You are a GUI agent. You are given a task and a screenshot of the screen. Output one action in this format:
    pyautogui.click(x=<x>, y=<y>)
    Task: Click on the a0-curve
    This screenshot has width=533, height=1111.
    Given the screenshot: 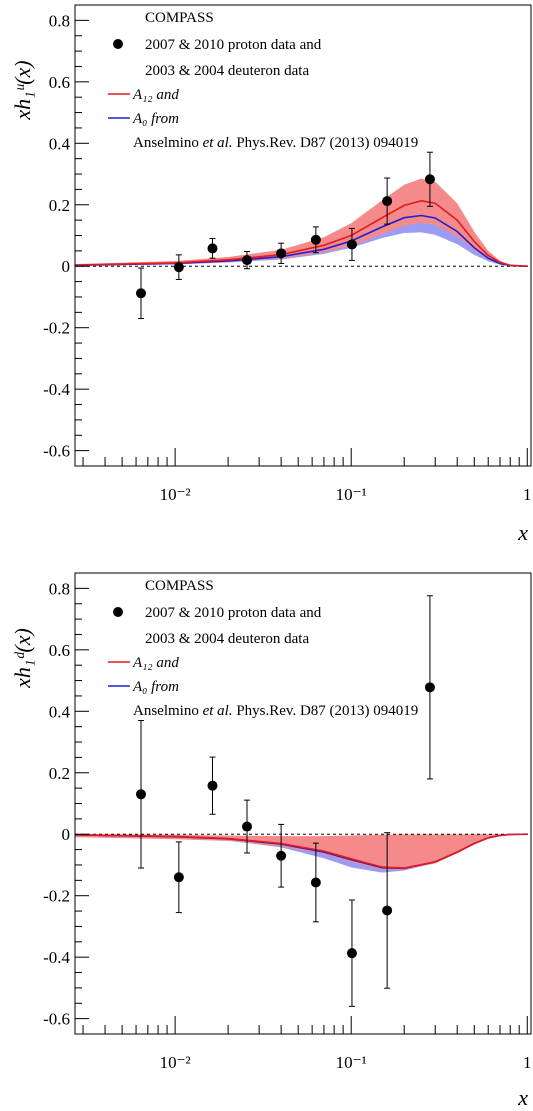 What is the action you would take?
    pyautogui.click(x=301, y=240)
    